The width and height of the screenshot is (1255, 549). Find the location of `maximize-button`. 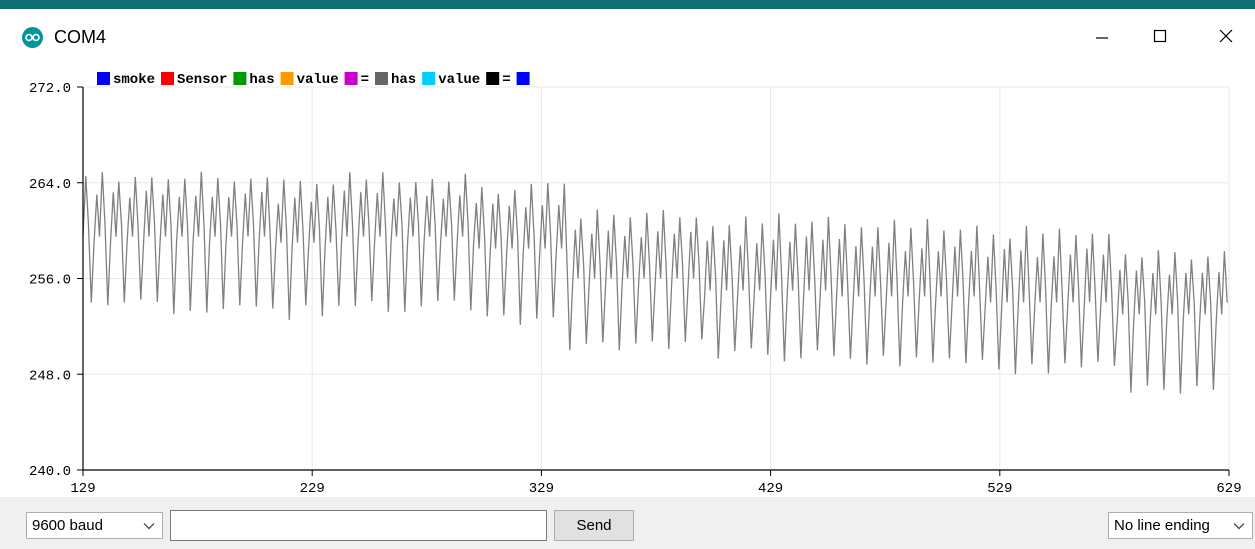

maximize-button is located at coordinates (1160, 38).